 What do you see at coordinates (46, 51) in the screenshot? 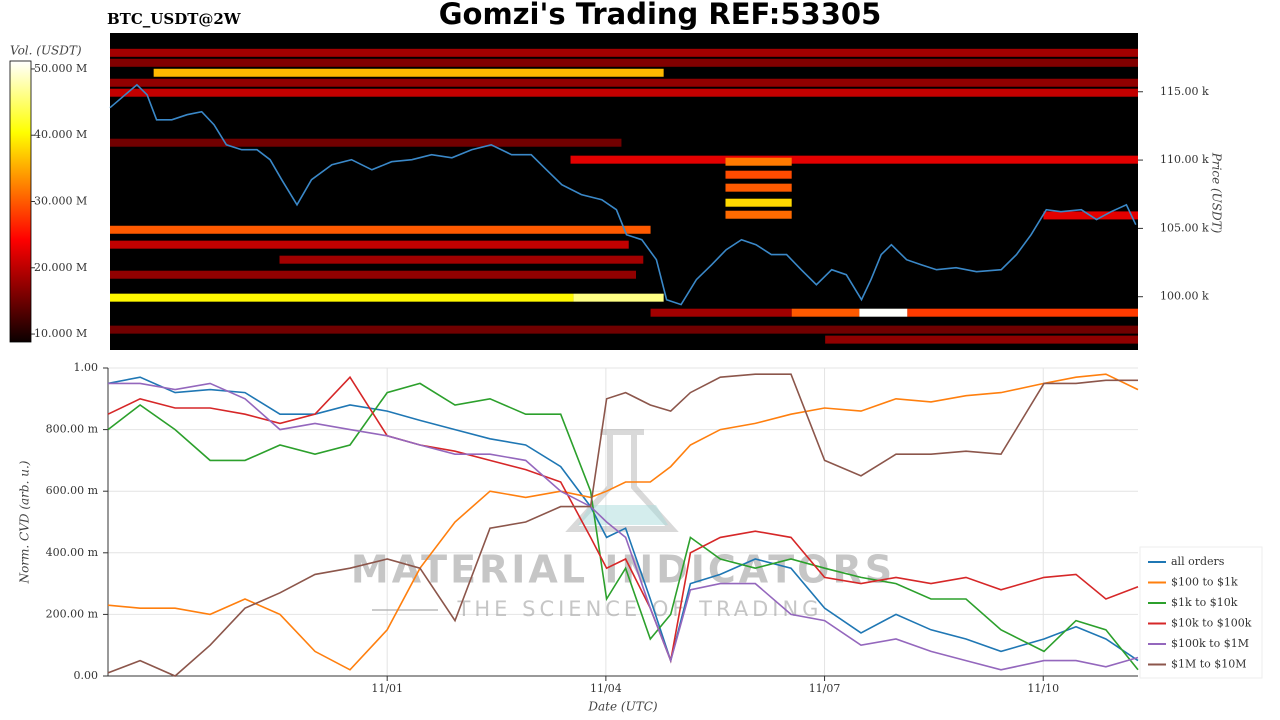
I see `colorbar-label: Vol. (USDT)` at bounding box center [46, 51].